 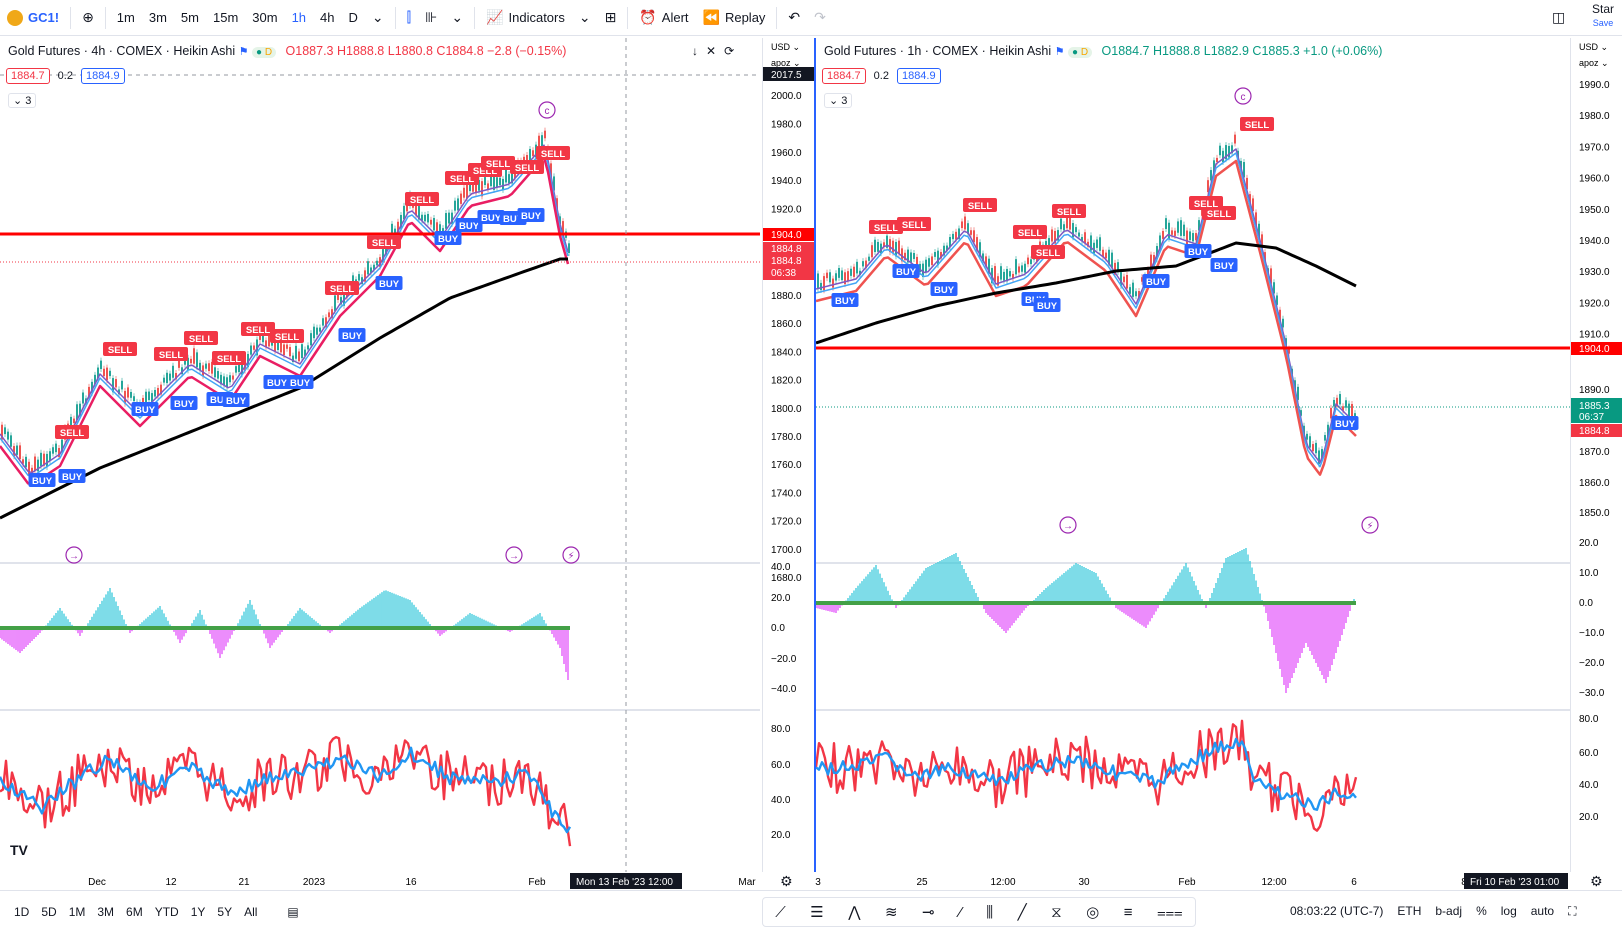 I want to click on spiral-icon: ◎, so click(x=1093, y=912).